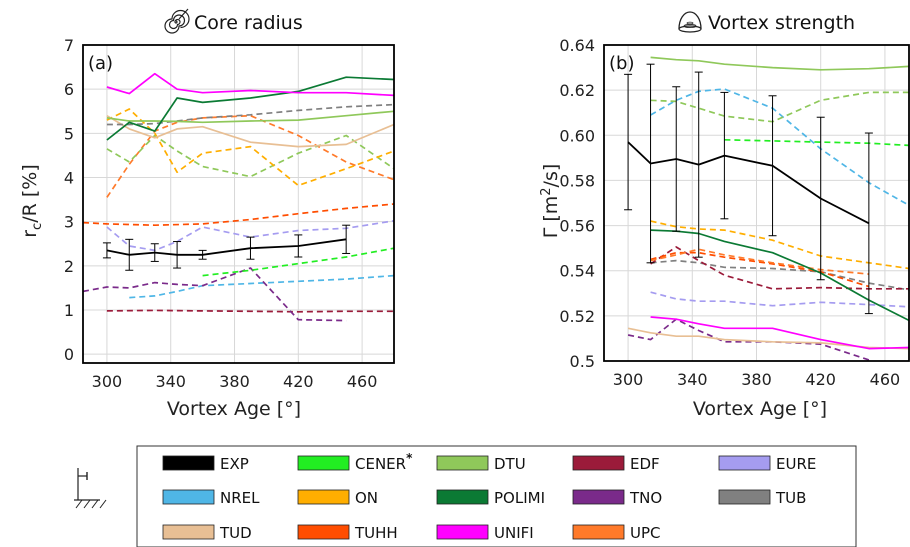  Describe the element at coordinates (69, 310) in the screenshot. I see `y-tick-label: 1` at that location.